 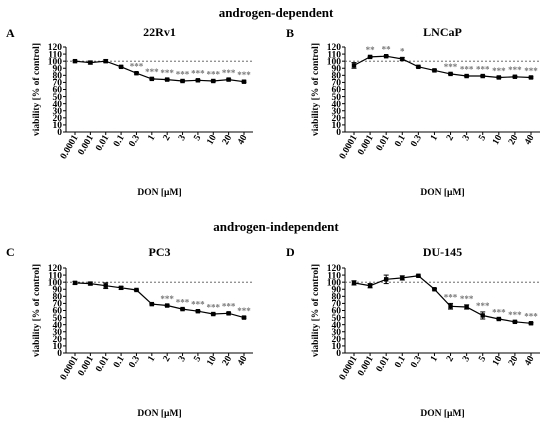 What do you see at coordinates (70, 147) in the screenshot?
I see `x-tick-label: 0.0001` at bounding box center [70, 147].